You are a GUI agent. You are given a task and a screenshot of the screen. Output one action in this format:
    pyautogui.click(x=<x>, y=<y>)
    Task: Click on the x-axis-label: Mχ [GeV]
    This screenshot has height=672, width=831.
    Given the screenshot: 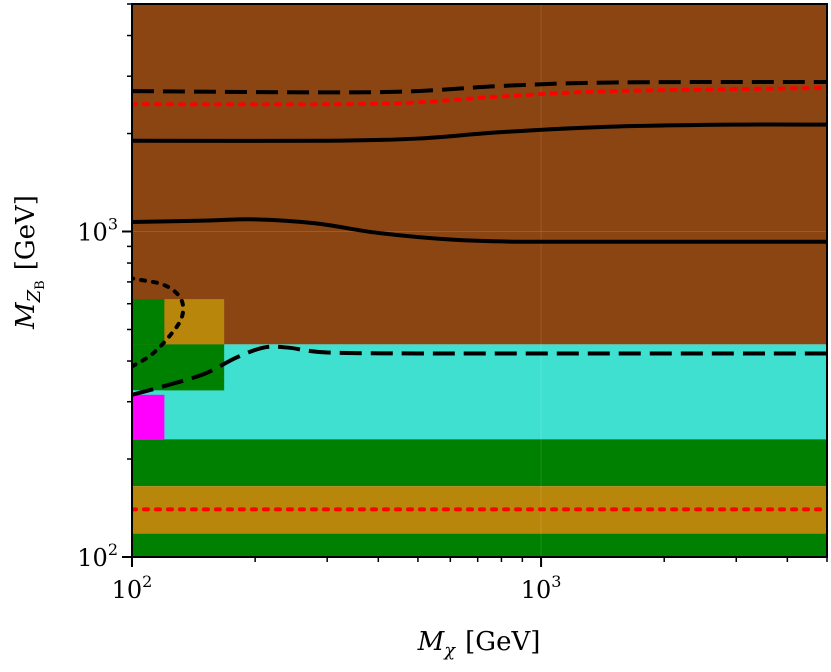 What is the action you would take?
    pyautogui.click(x=479, y=644)
    